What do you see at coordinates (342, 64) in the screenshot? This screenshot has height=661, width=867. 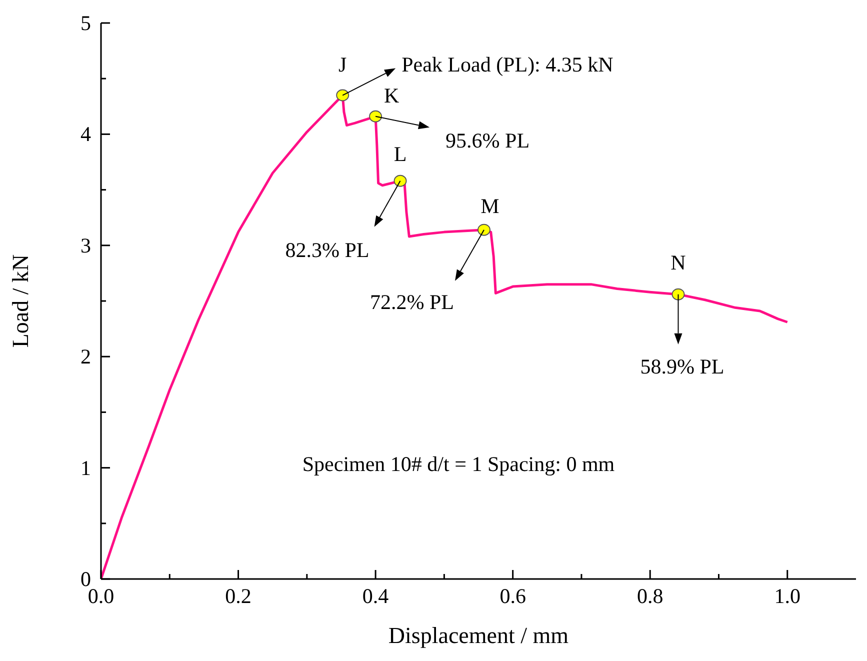 I see `annotation: J` at bounding box center [342, 64].